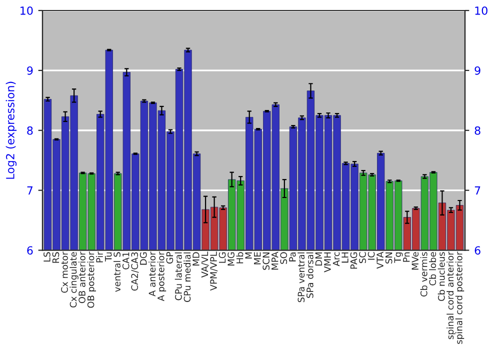 Image resolution: width=500 pixels, height=350 pixels. Describe the element at coordinates (91, 280) in the screenshot. I see `x-tick-label: OB posterior` at that location.